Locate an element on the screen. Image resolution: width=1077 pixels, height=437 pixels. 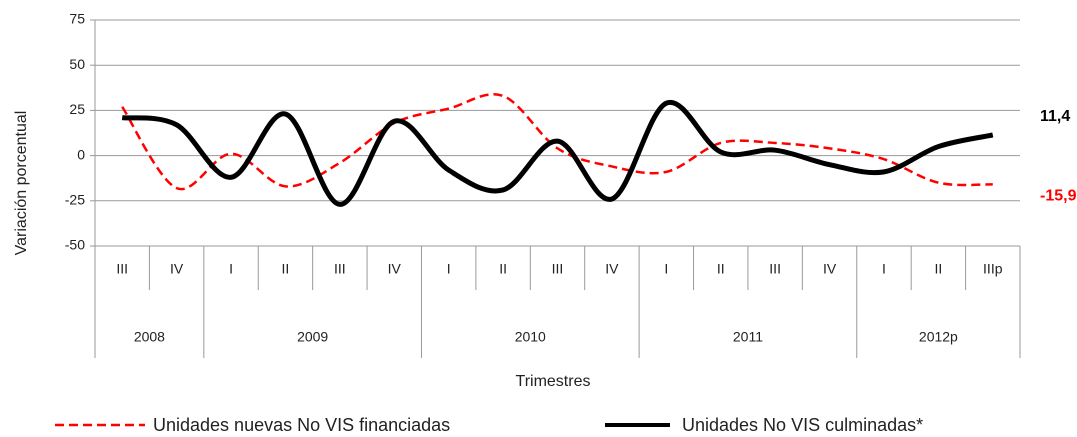
x-tick-label: IIIp is located at coordinates (993, 269).